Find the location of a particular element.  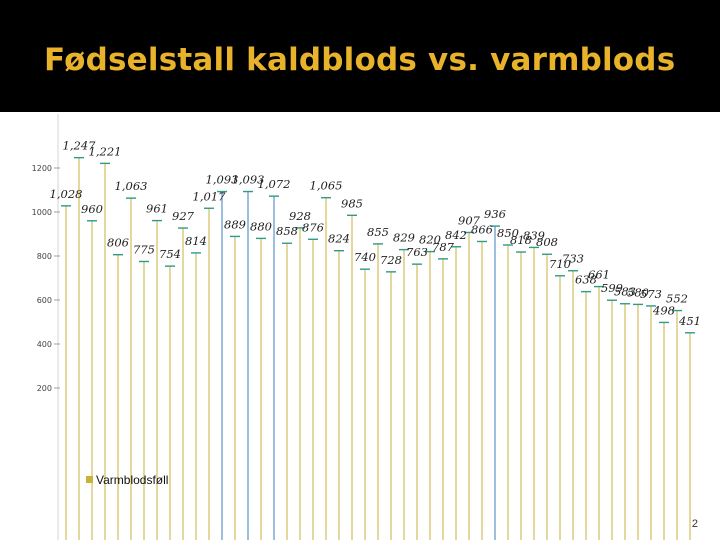

data-label: 858 is located at coordinates (287, 231).